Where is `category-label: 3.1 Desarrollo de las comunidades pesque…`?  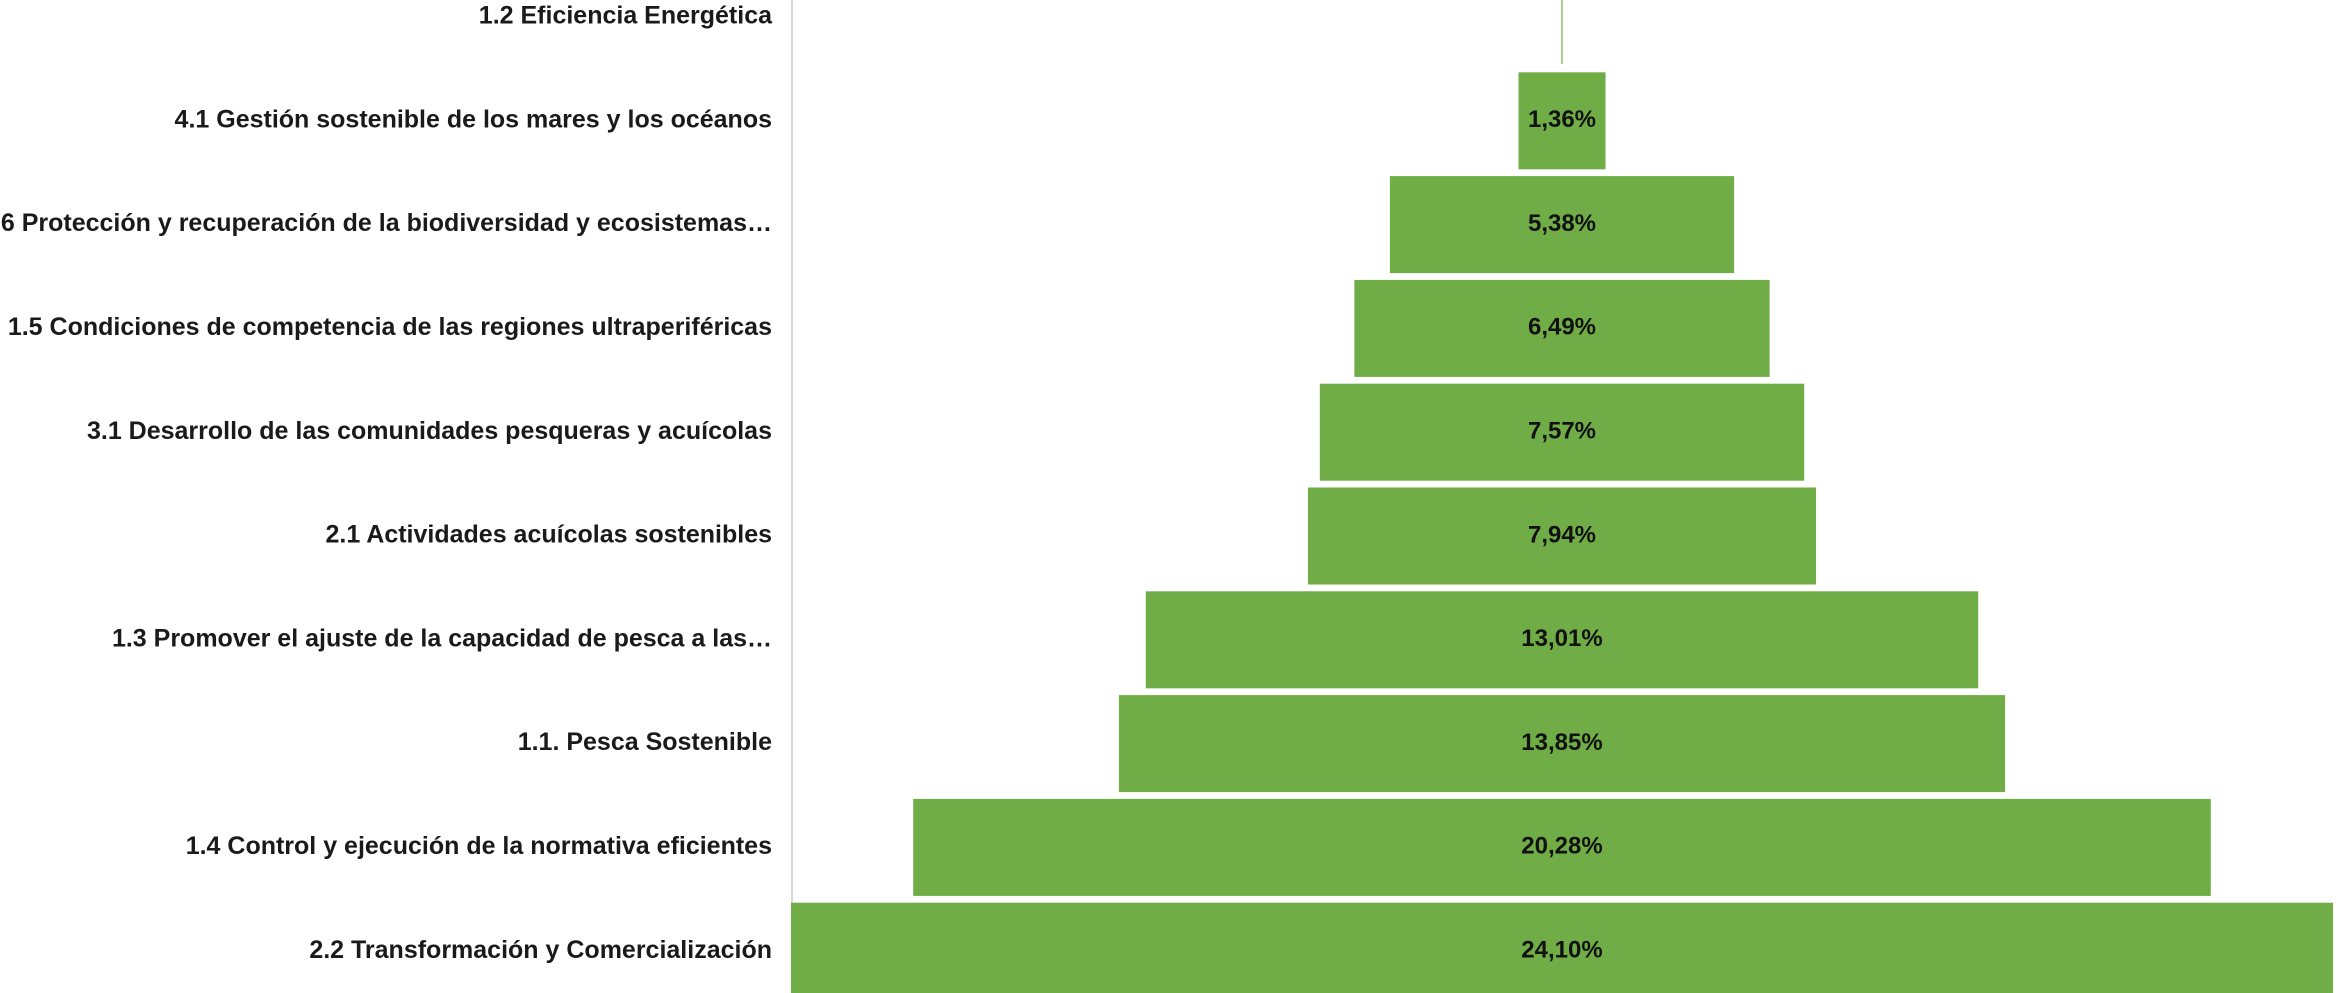 category-label: 3.1 Desarrollo de las comunidades pesque… is located at coordinates (429, 431).